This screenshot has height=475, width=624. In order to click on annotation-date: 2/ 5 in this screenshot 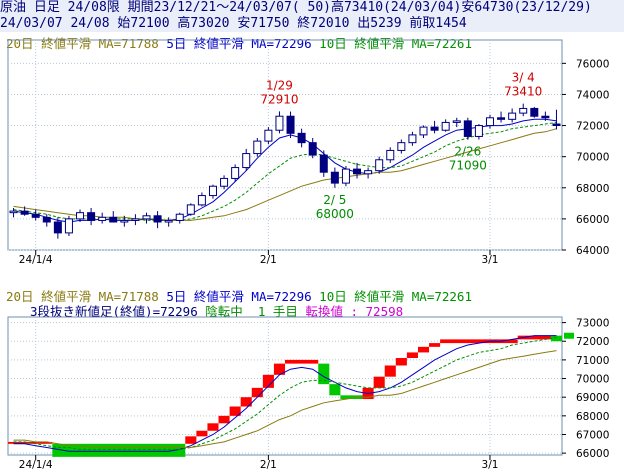, I will do `click(334, 200)`.